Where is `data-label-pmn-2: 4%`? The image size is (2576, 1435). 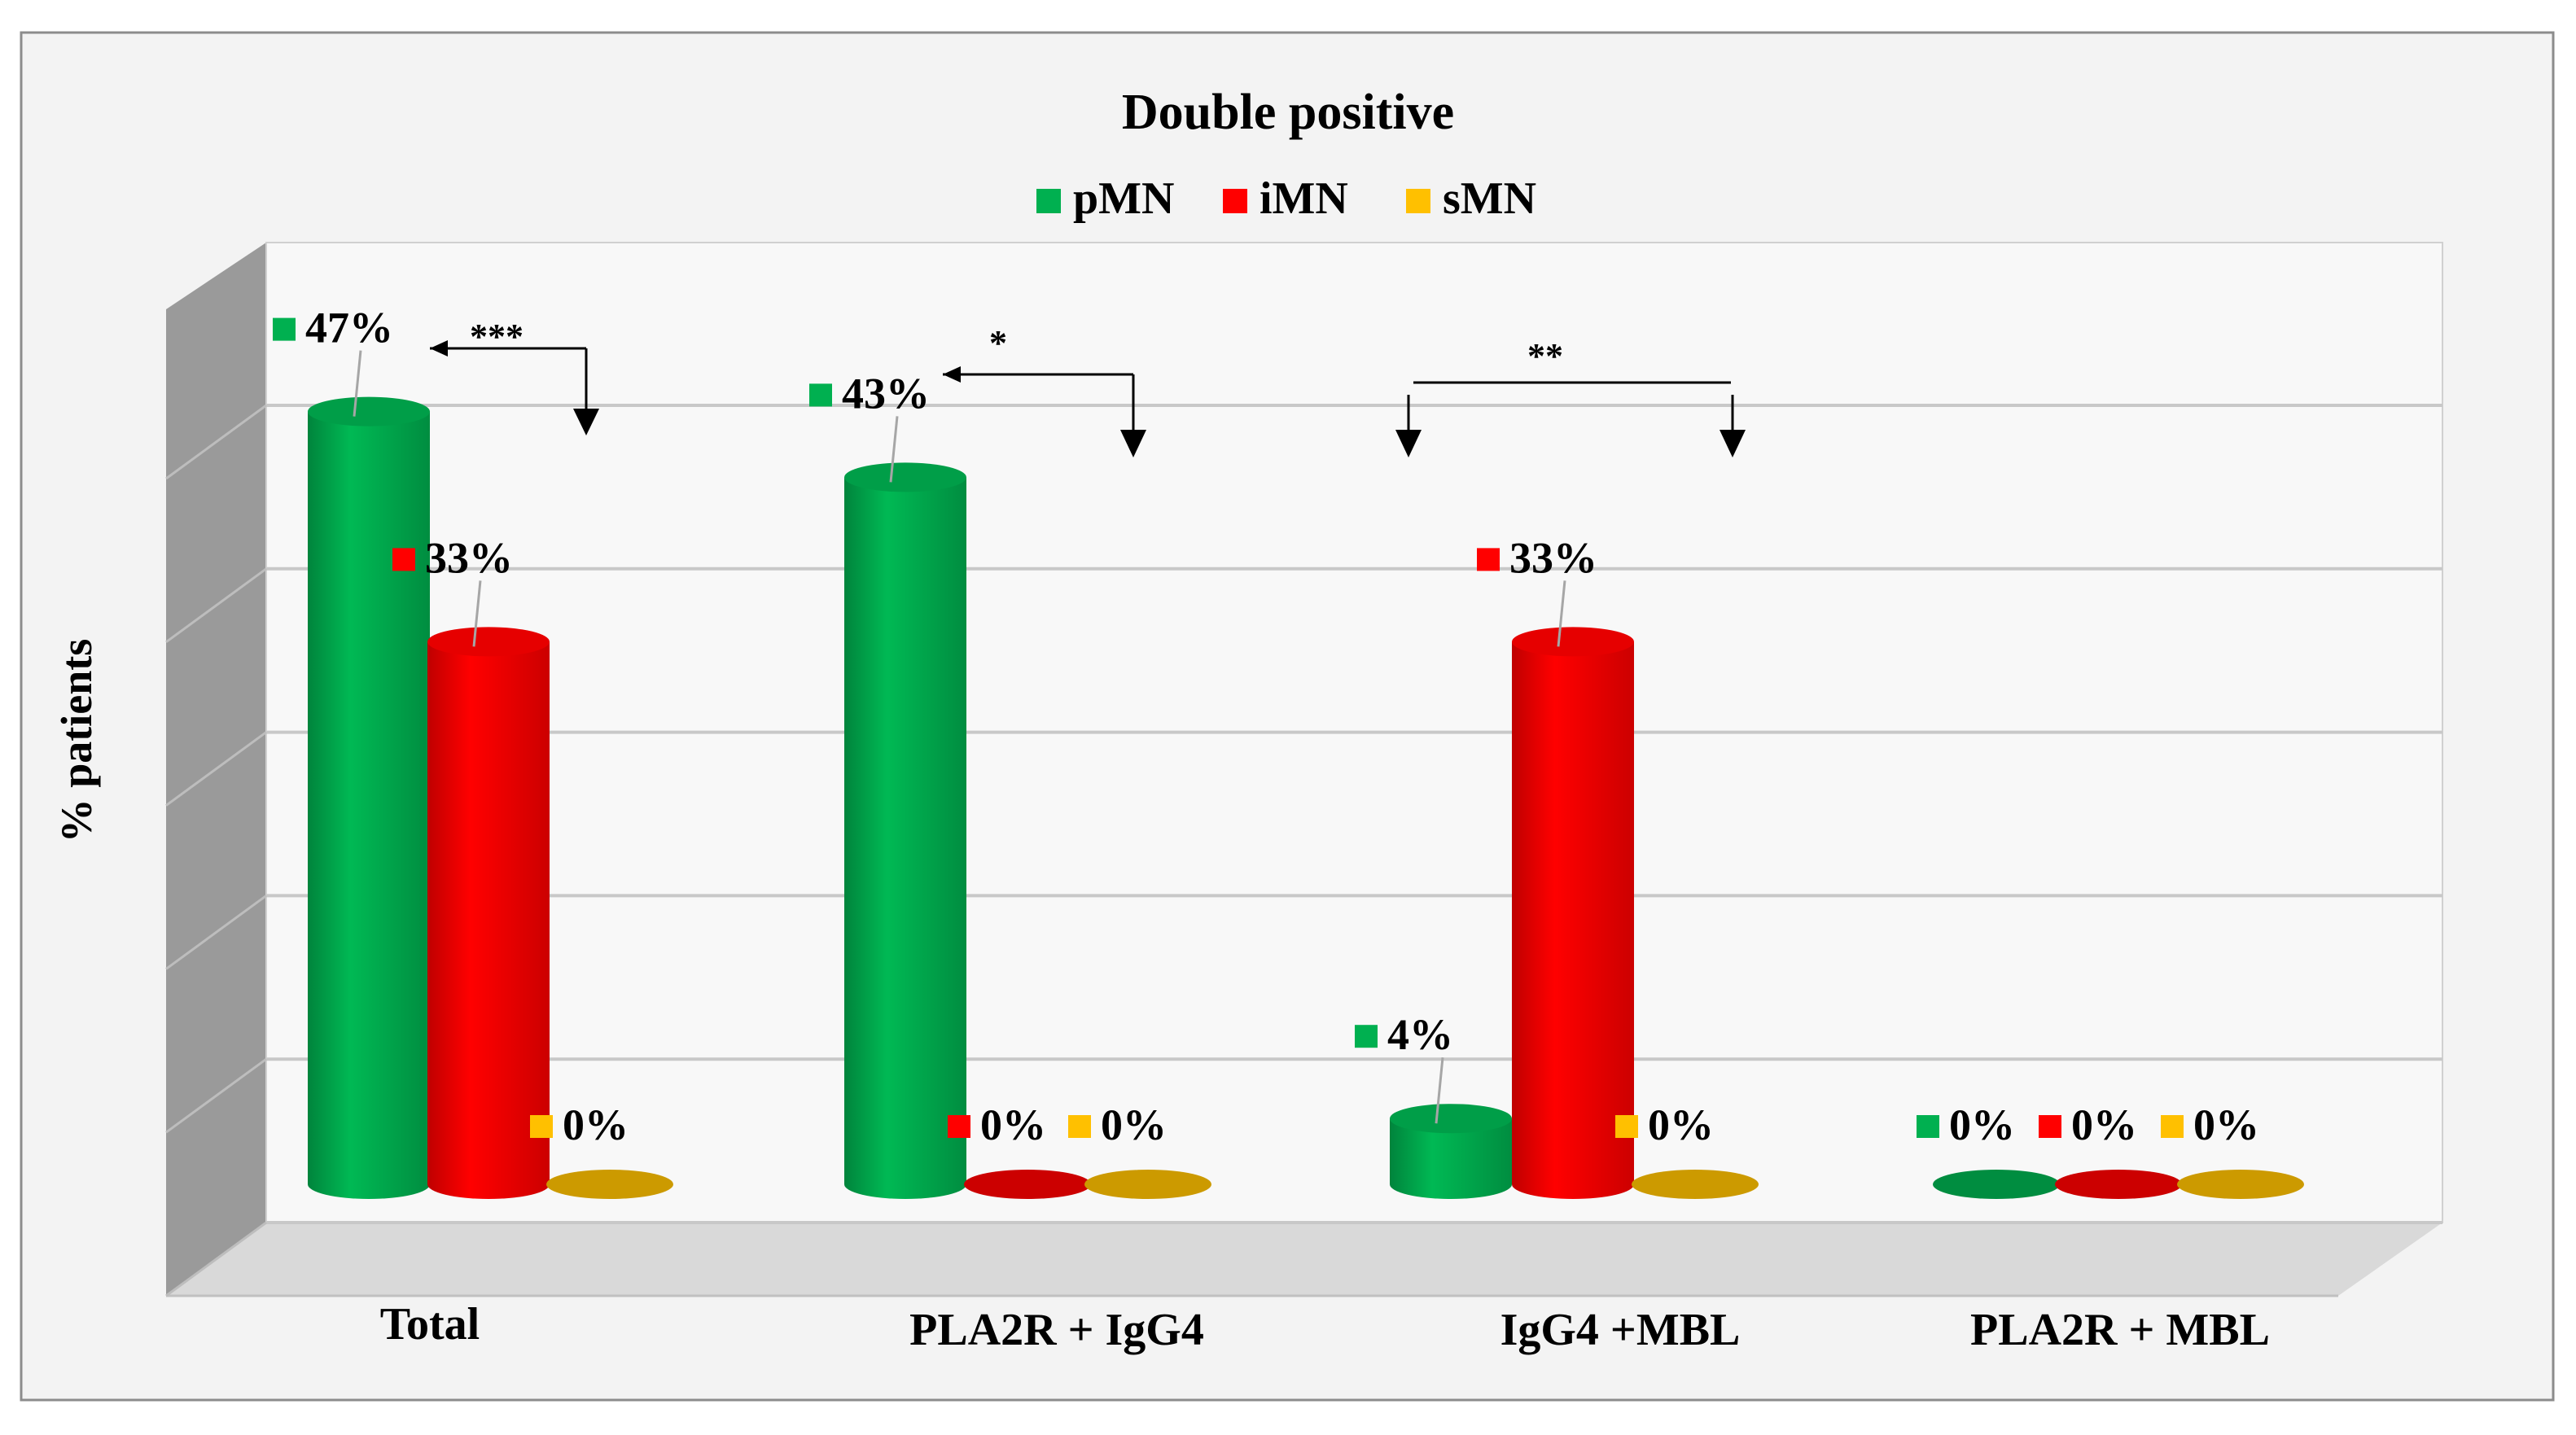 data-label-pmn-2: 4% is located at coordinates (1420, 1035).